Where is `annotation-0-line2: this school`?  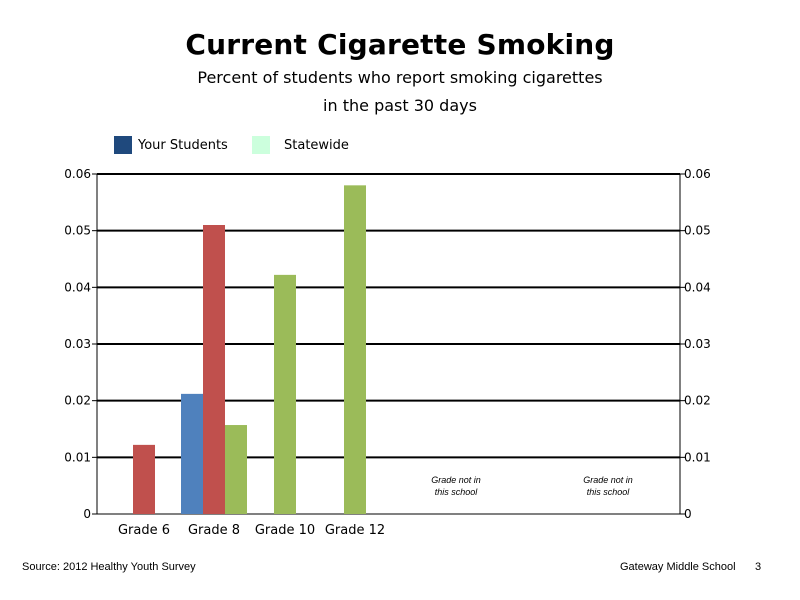 annotation-0-line2: this school is located at coordinates (457, 492).